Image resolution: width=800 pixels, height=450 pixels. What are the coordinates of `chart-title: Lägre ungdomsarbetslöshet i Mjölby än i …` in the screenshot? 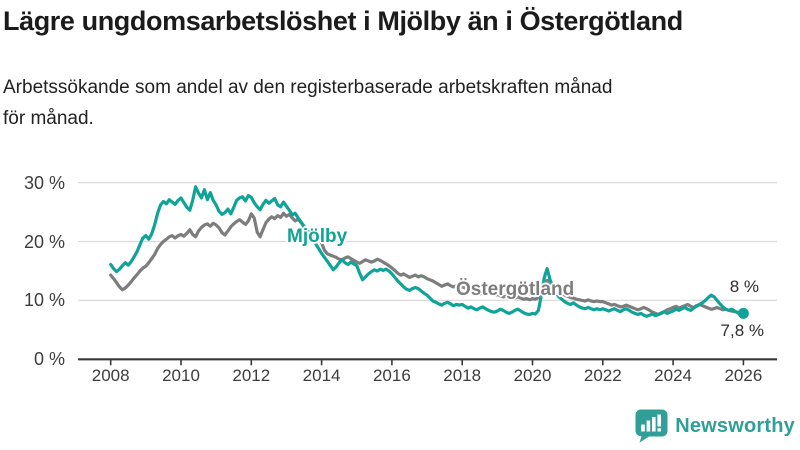 It's located at (343, 21).